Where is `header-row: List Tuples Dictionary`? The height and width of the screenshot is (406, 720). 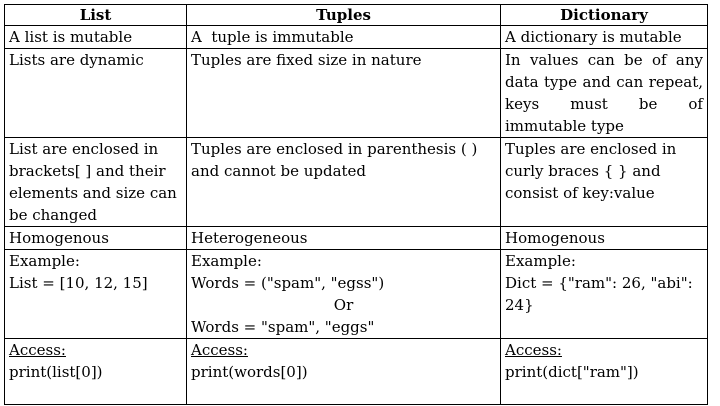 header-row: List Tuples Dictionary is located at coordinates (356, 15).